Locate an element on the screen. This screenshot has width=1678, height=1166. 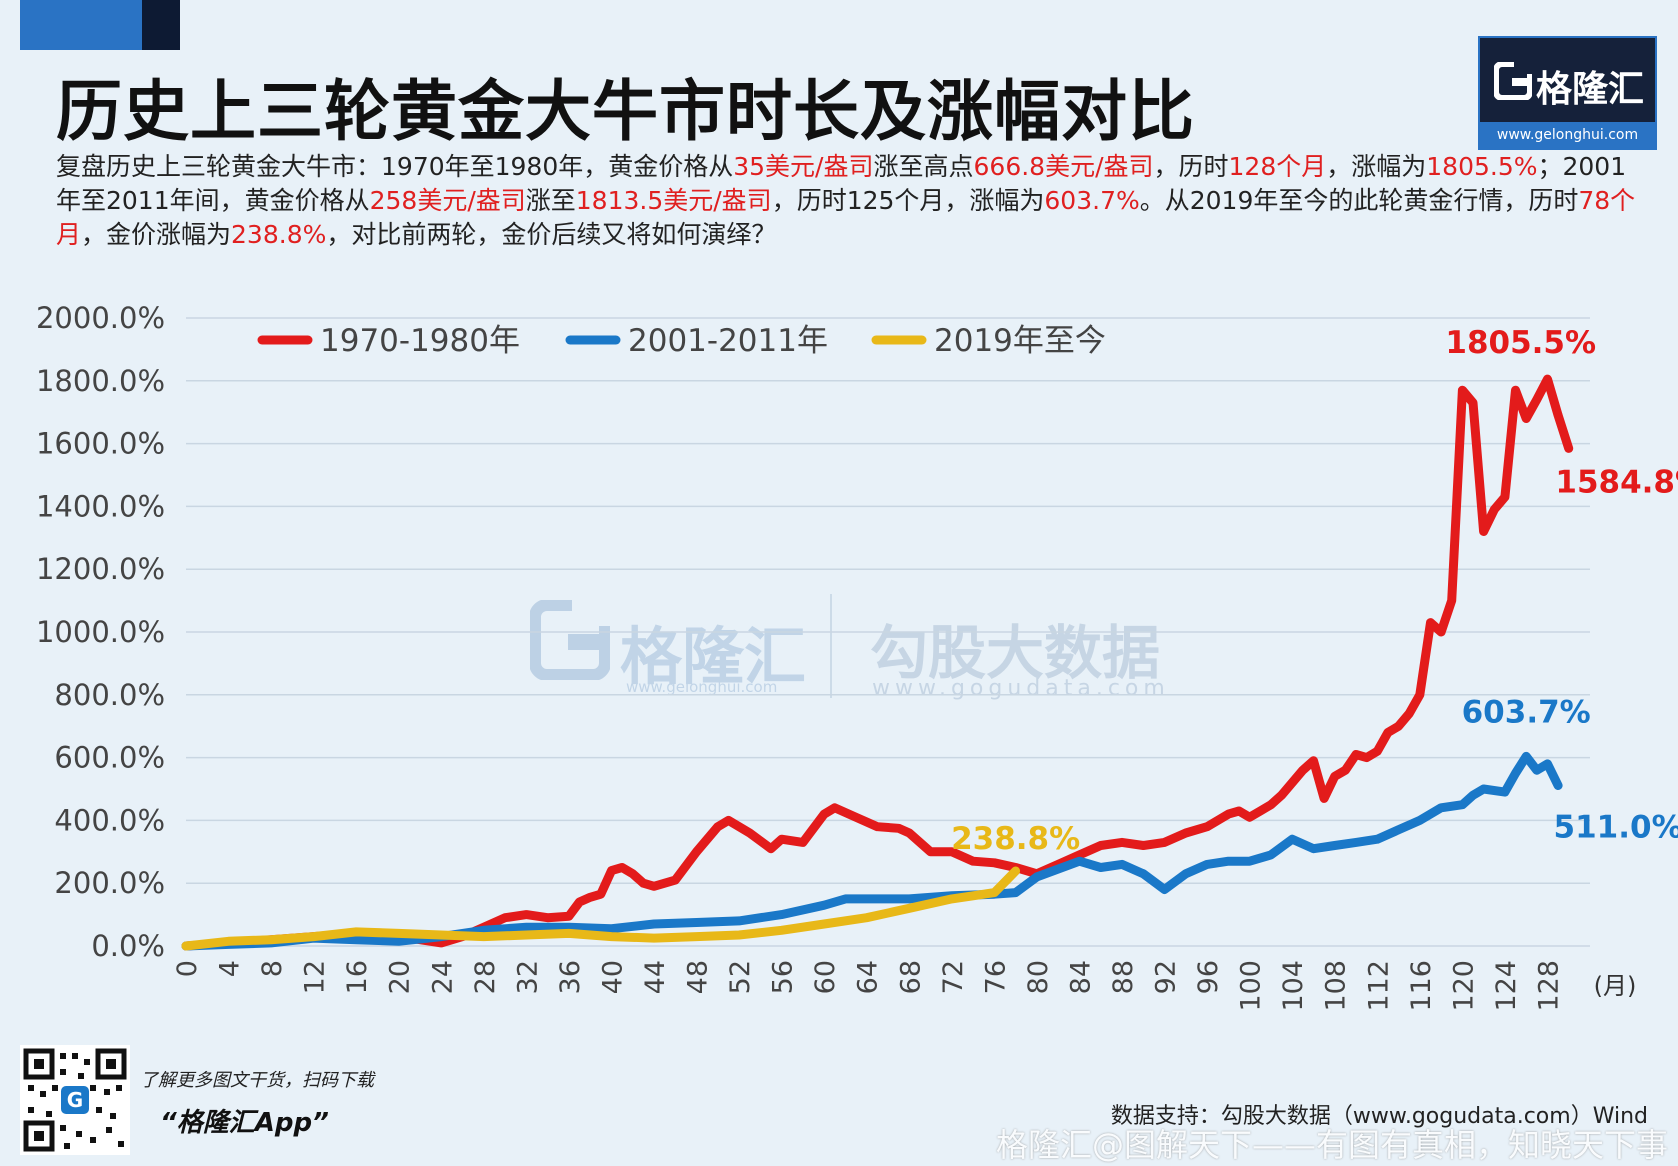
x-tick-label: 28 is located at coordinates (485, 977).